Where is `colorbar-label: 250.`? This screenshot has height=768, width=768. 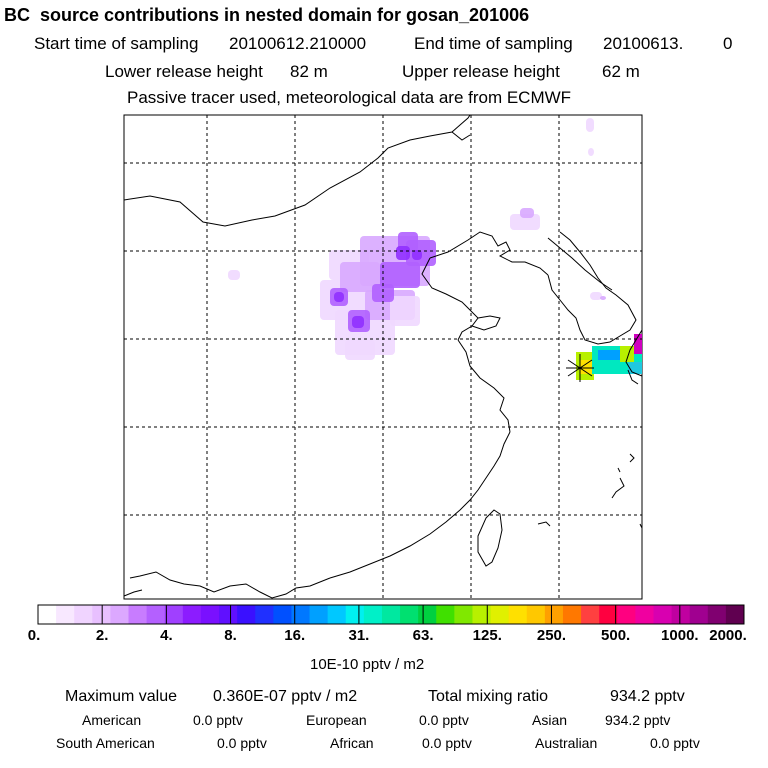
colorbar-label: 250. is located at coordinates (551, 635).